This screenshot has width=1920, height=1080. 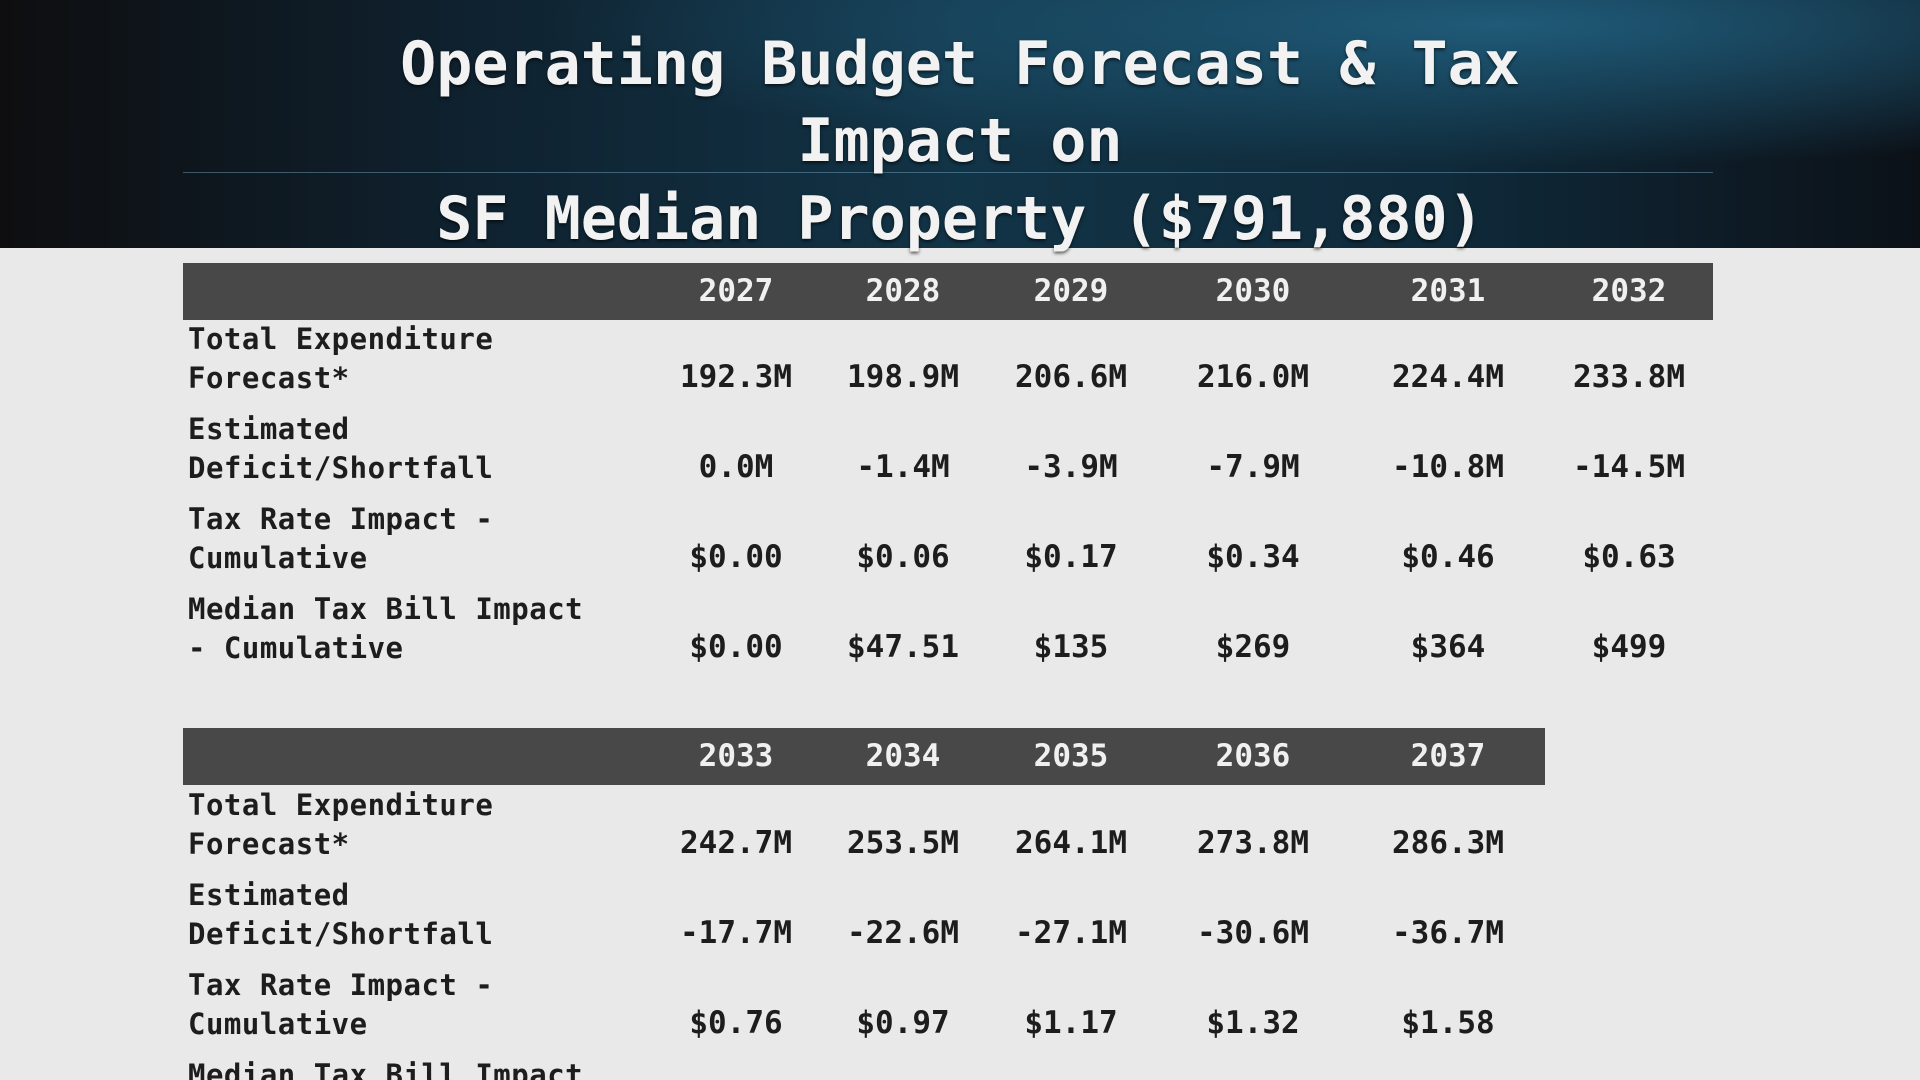 I want to click on table2-cell: $1.58, so click(x=1448, y=1023).